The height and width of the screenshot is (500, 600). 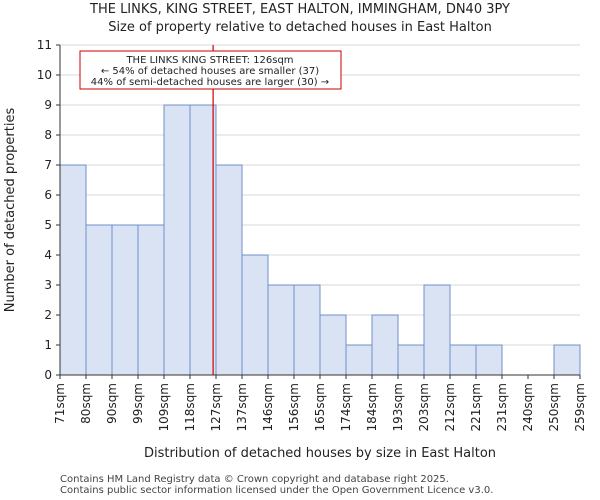 I want to click on y-axis-label: Number of detached properties, so click(x=10, y=210).